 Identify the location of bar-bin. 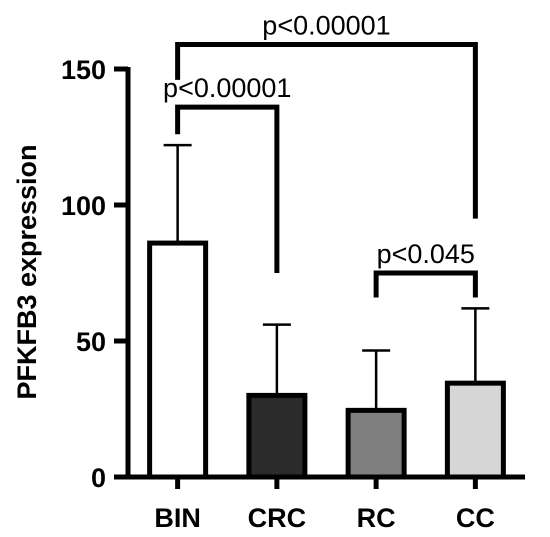
(178, 360).